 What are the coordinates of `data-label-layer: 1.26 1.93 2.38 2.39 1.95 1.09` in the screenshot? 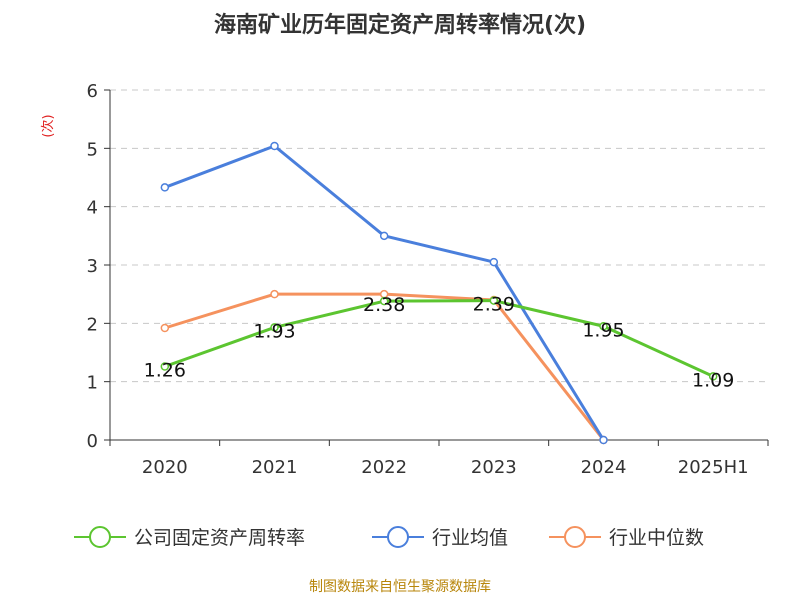 It's located at (439, 343).